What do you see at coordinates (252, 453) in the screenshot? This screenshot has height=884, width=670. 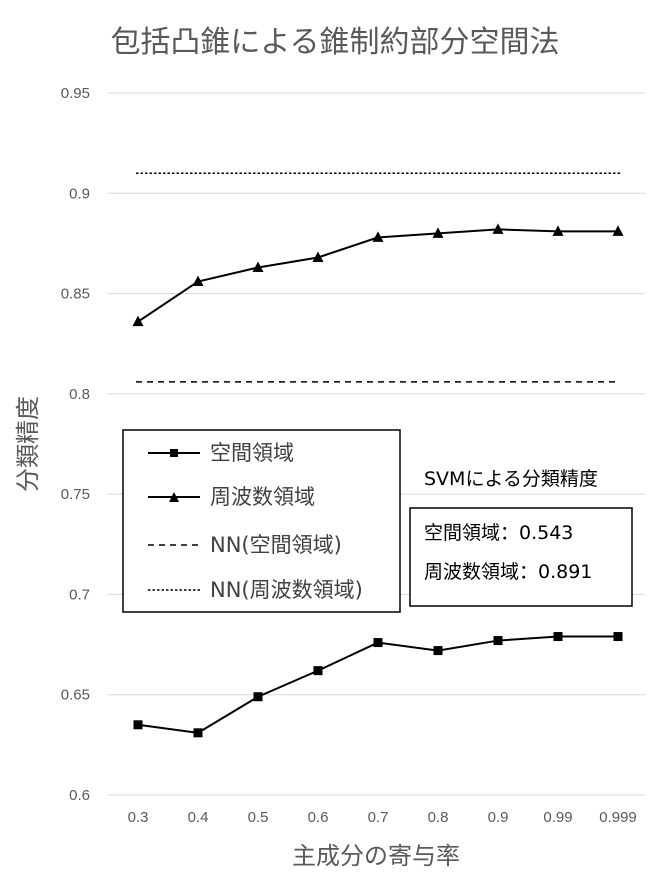 I see `legend-label: 空間領域` at bounding box center [252, 453].